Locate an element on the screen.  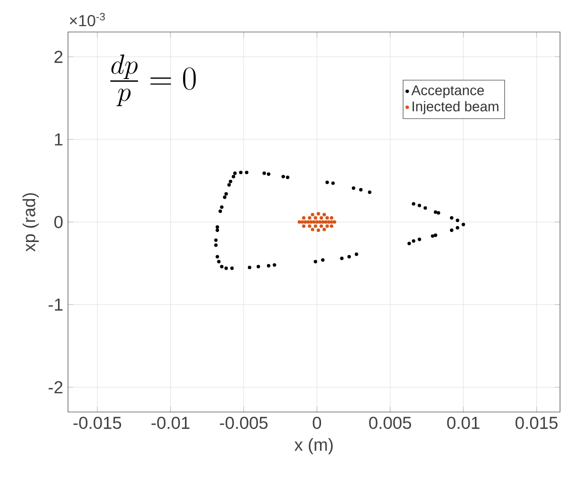
legend-label: Acceptance is located at coordinates (447, 92).